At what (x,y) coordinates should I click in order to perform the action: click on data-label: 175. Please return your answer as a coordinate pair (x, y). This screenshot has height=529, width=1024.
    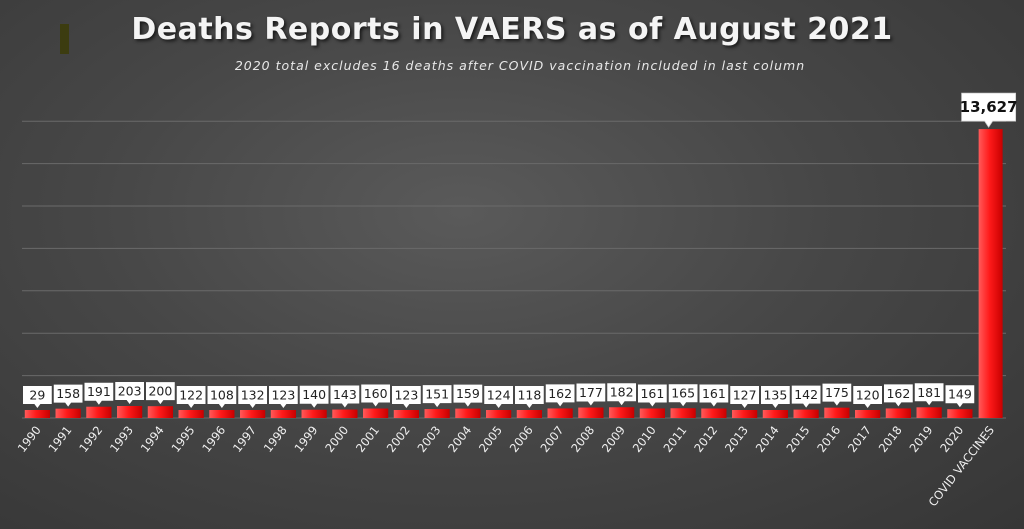
    Looking at the image, I should click on (837, 392).